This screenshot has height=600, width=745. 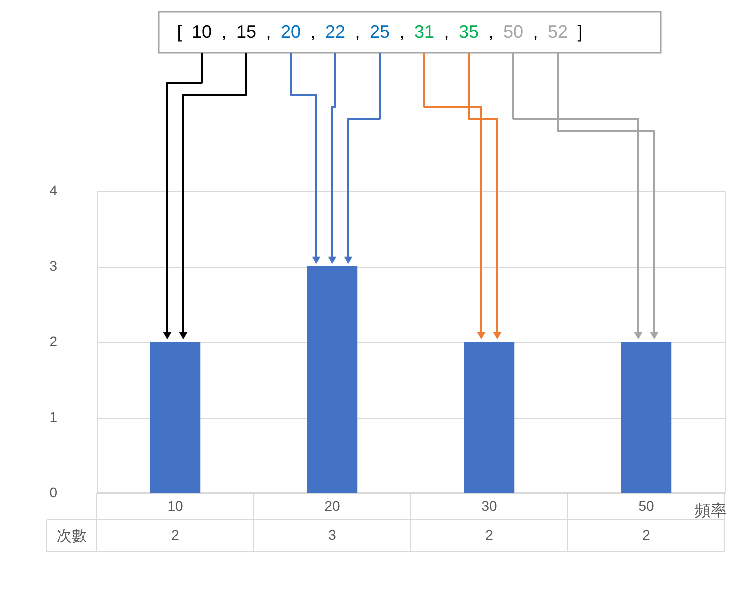 I want to click on x-tick-label: 50, so click(x=646, y=506).